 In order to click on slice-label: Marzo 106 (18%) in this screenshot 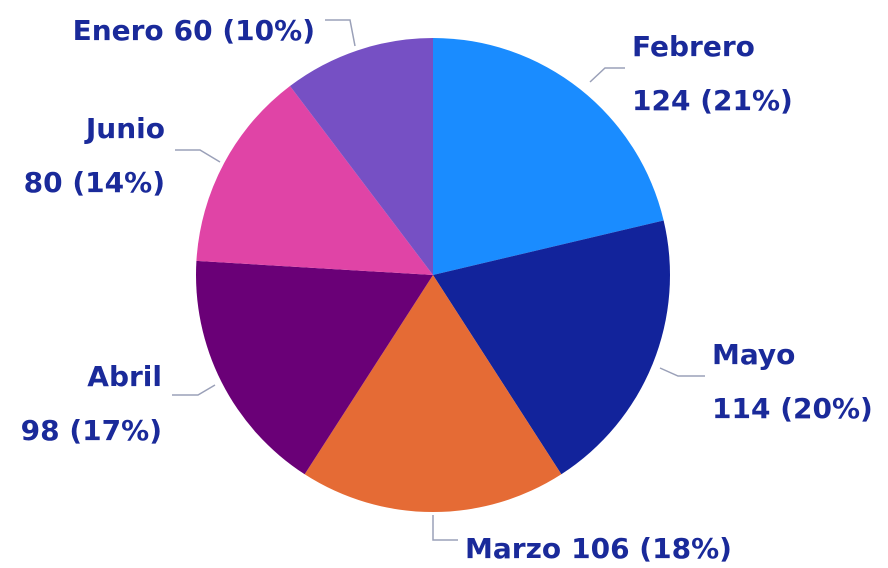, I will do `click(598, 548)`.